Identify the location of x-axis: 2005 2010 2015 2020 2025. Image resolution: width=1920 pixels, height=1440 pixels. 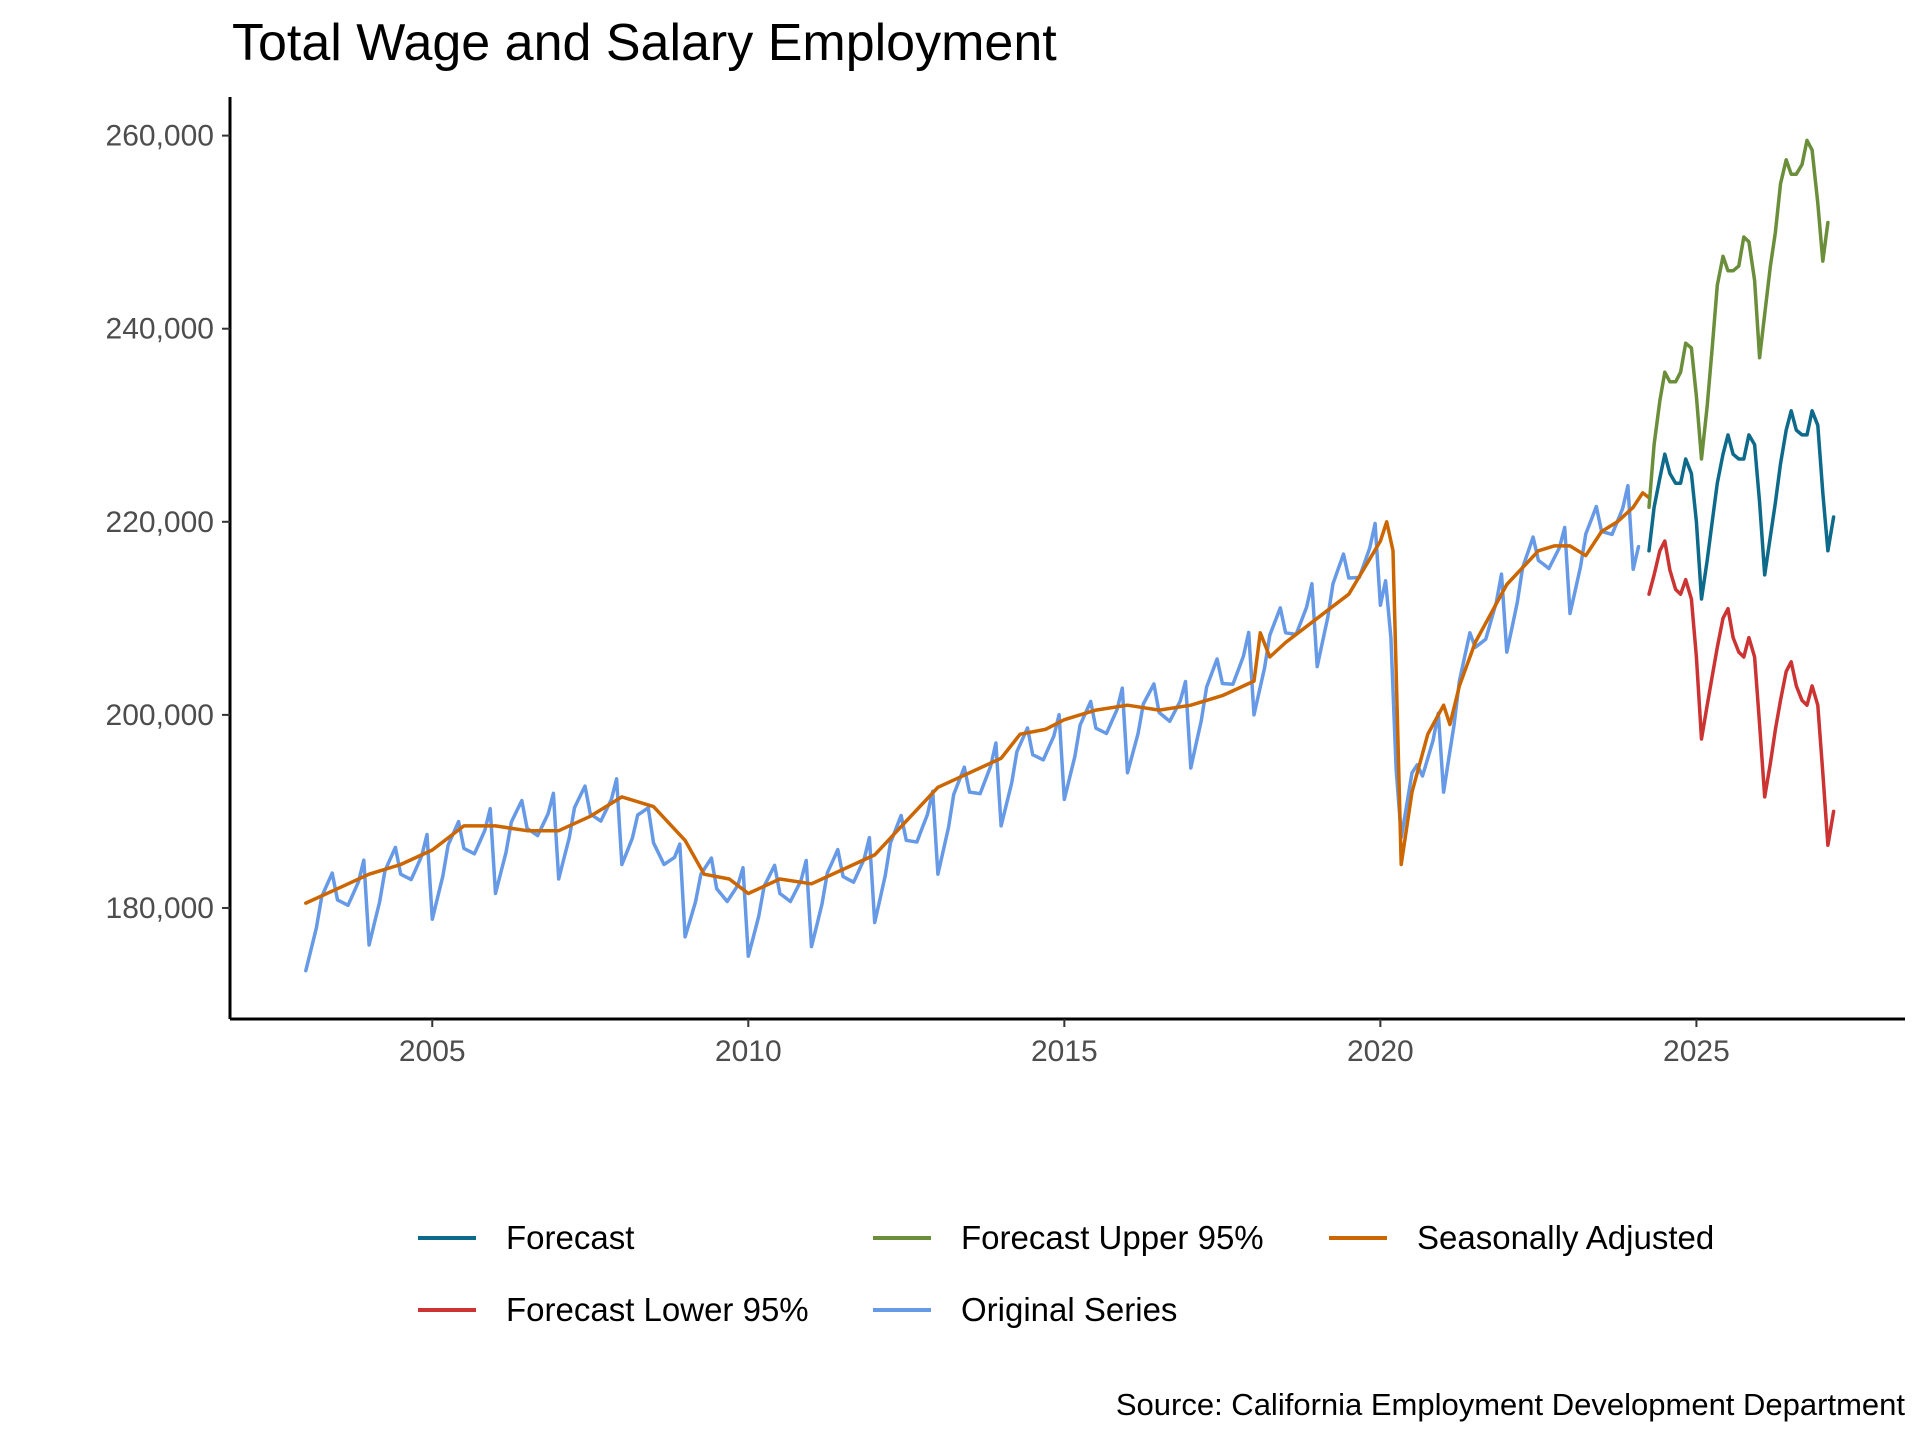
(1064, 1043).